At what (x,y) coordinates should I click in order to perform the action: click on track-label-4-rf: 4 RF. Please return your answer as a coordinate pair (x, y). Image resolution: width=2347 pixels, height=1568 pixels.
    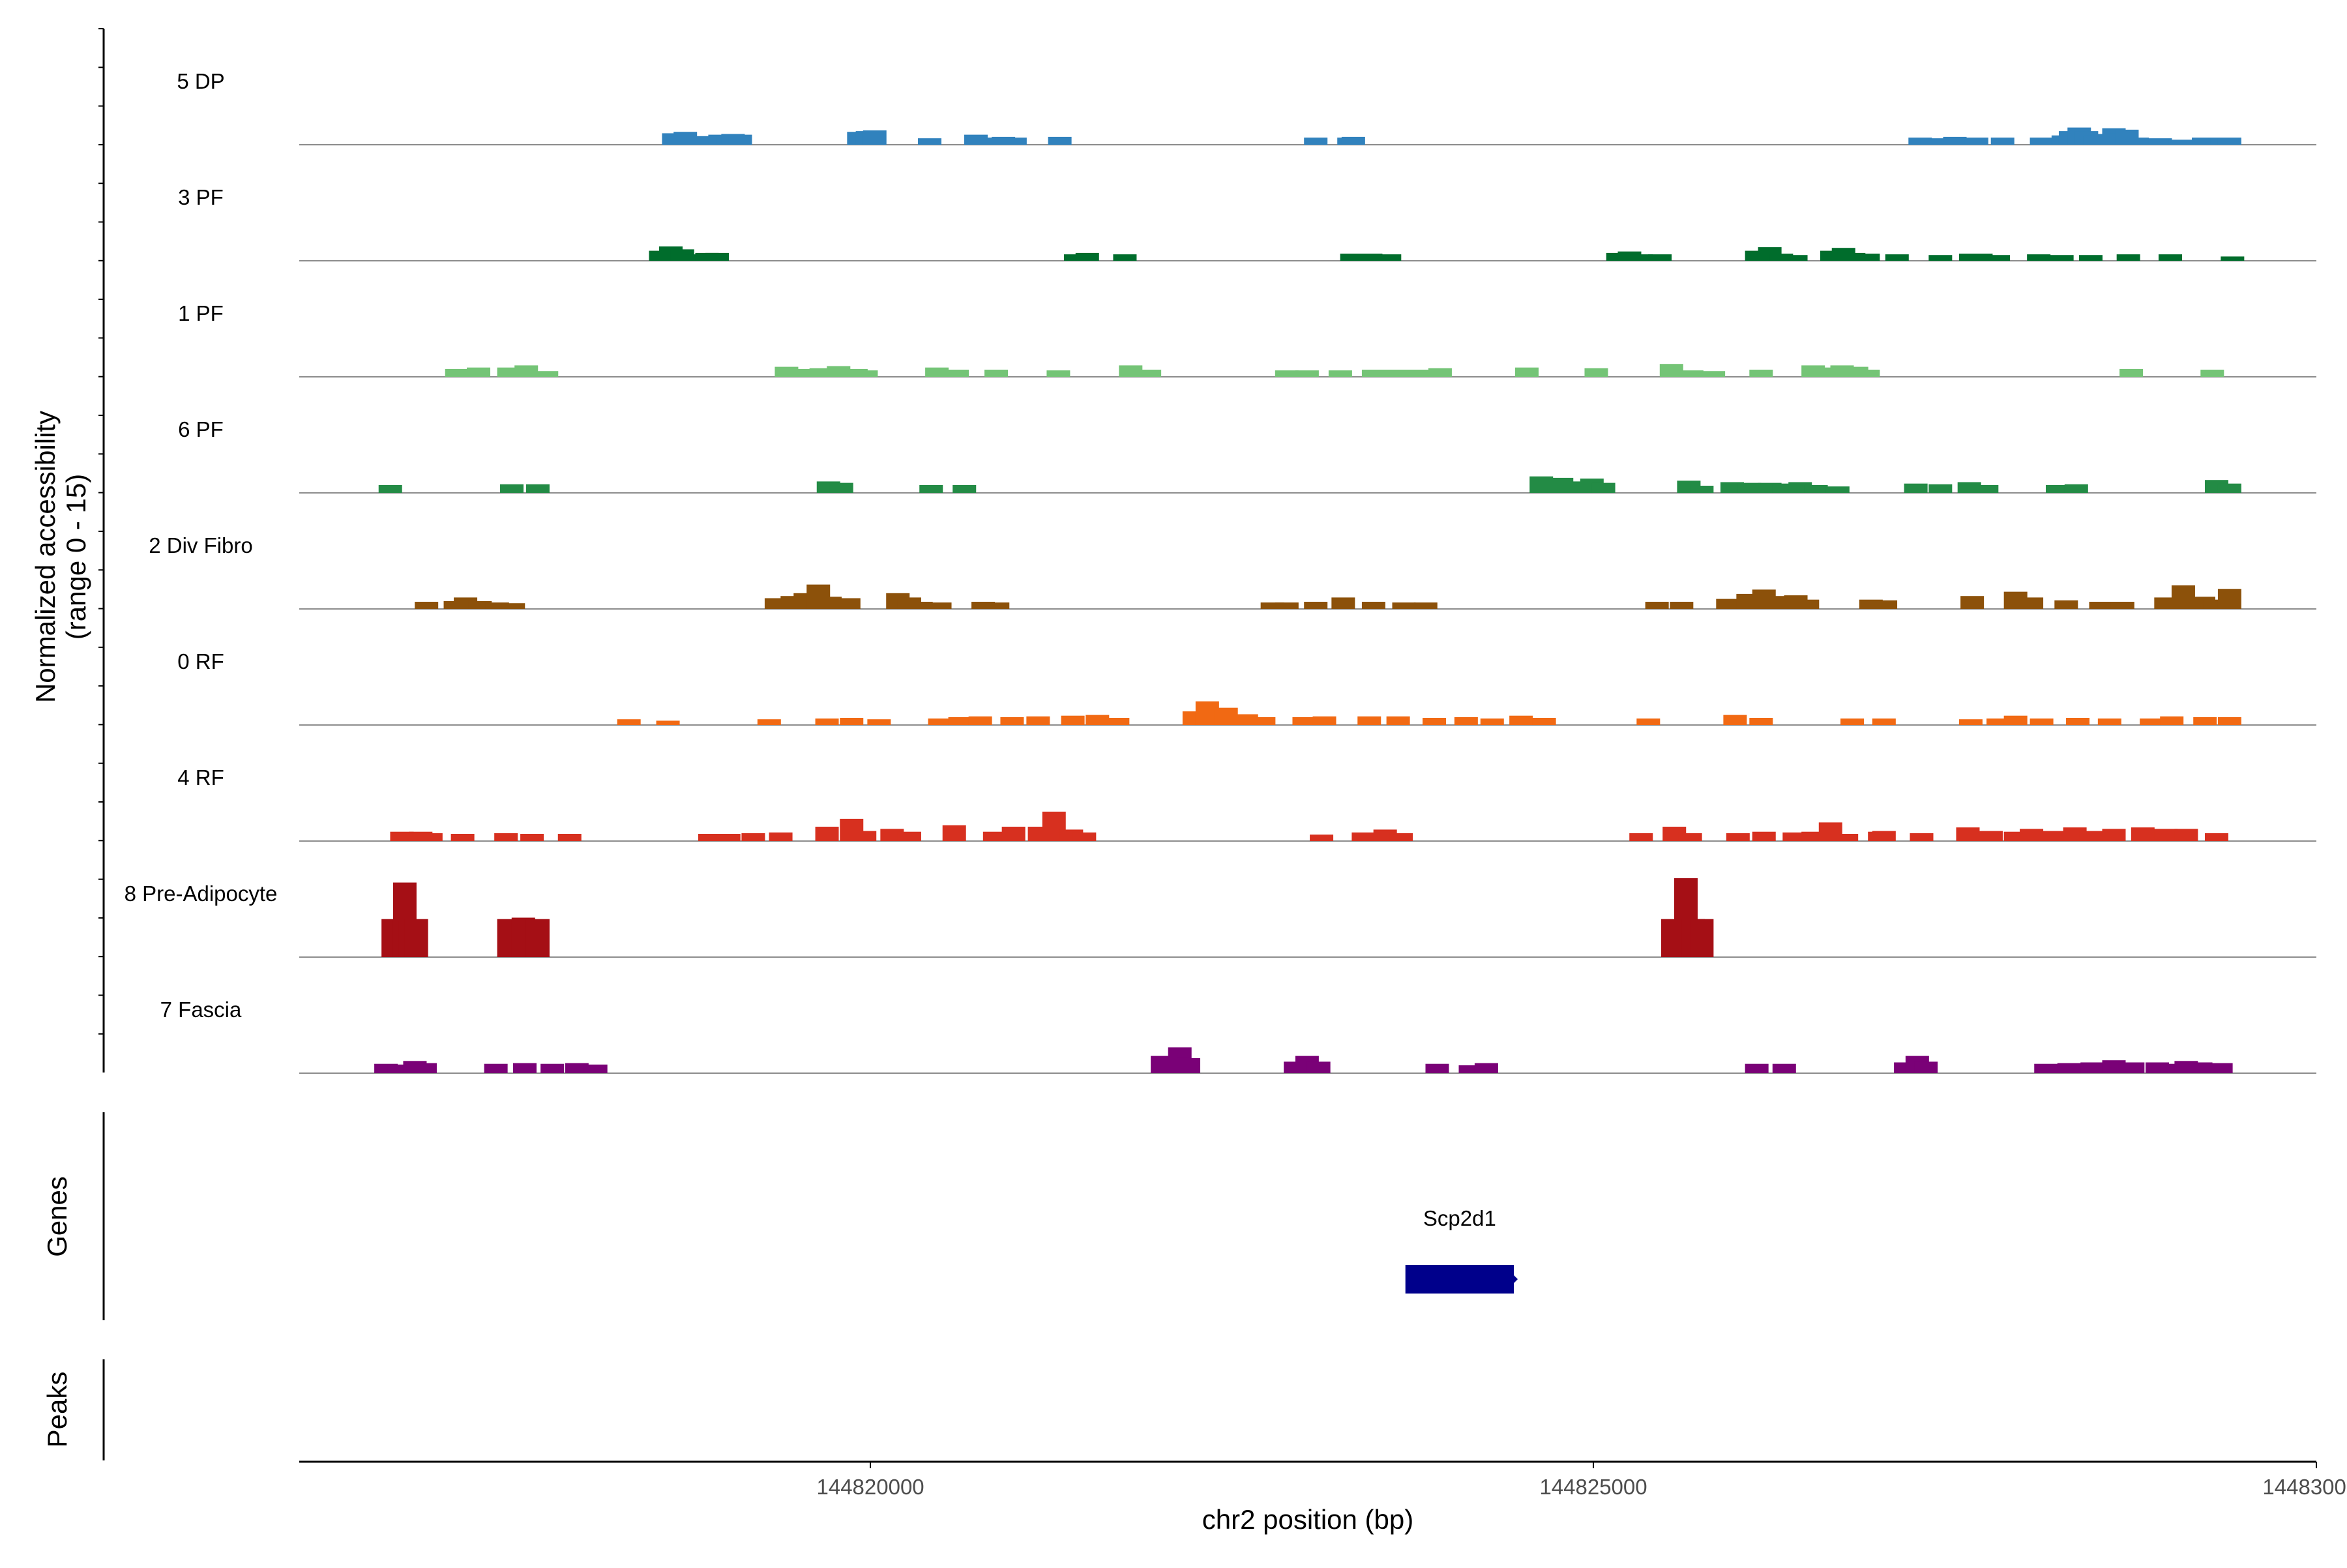
    Looking at the image, I should click on (200, 778).